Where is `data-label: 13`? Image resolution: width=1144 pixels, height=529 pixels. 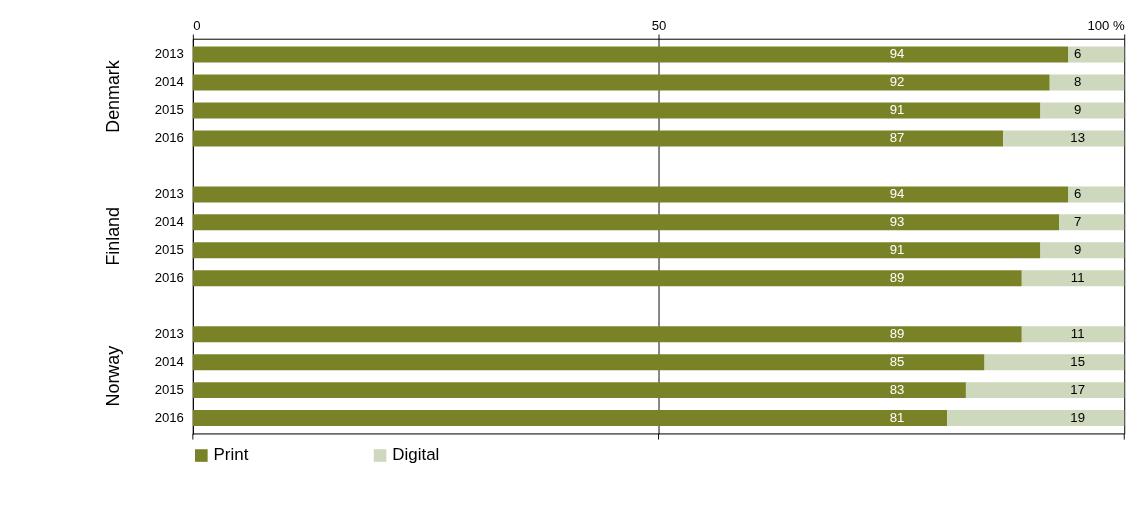
data-label: 13 is located at coordinates (1077, 138).